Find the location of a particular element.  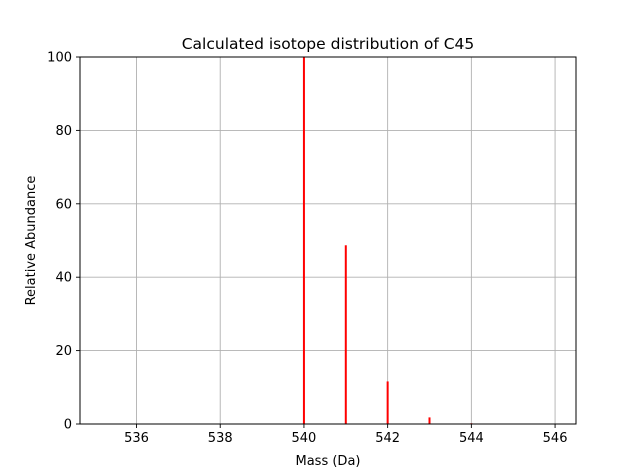

x-tick-label: 538 is located at coordinates (220, 438).